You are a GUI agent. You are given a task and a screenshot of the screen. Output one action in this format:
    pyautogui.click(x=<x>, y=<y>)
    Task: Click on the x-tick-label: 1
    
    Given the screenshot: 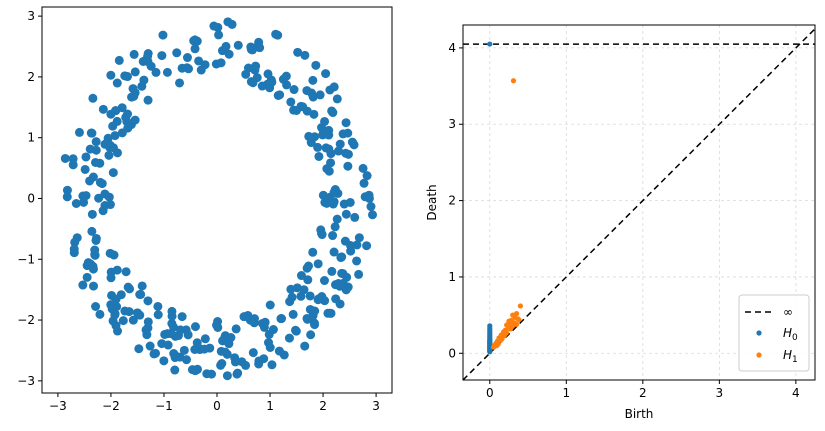 What is the action you would take?
    pyautogui.click(x=270, y=406)
    